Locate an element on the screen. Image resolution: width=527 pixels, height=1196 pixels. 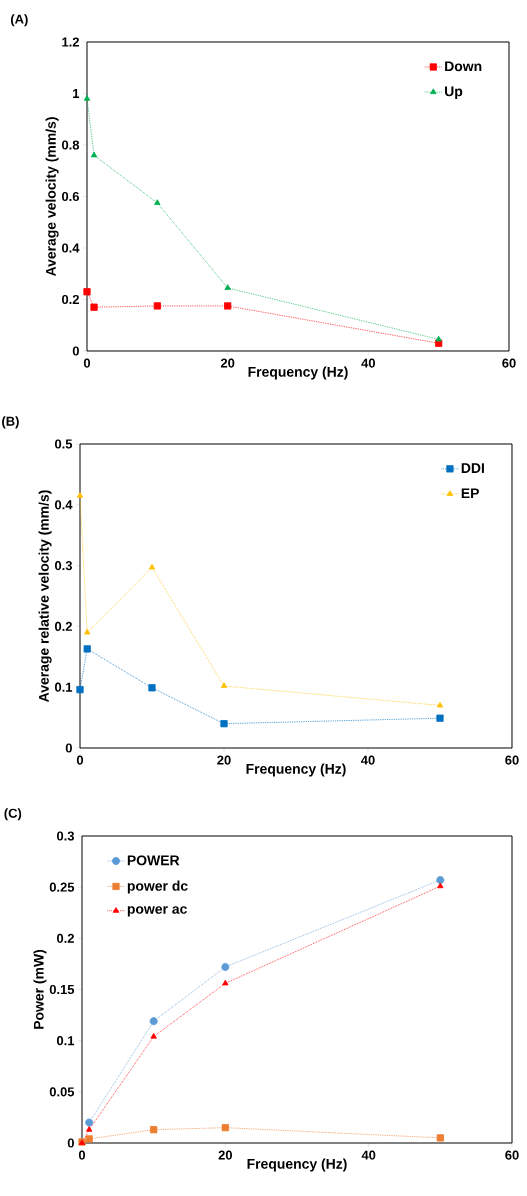
legend-label: Down is located at coordinates (463, 66).